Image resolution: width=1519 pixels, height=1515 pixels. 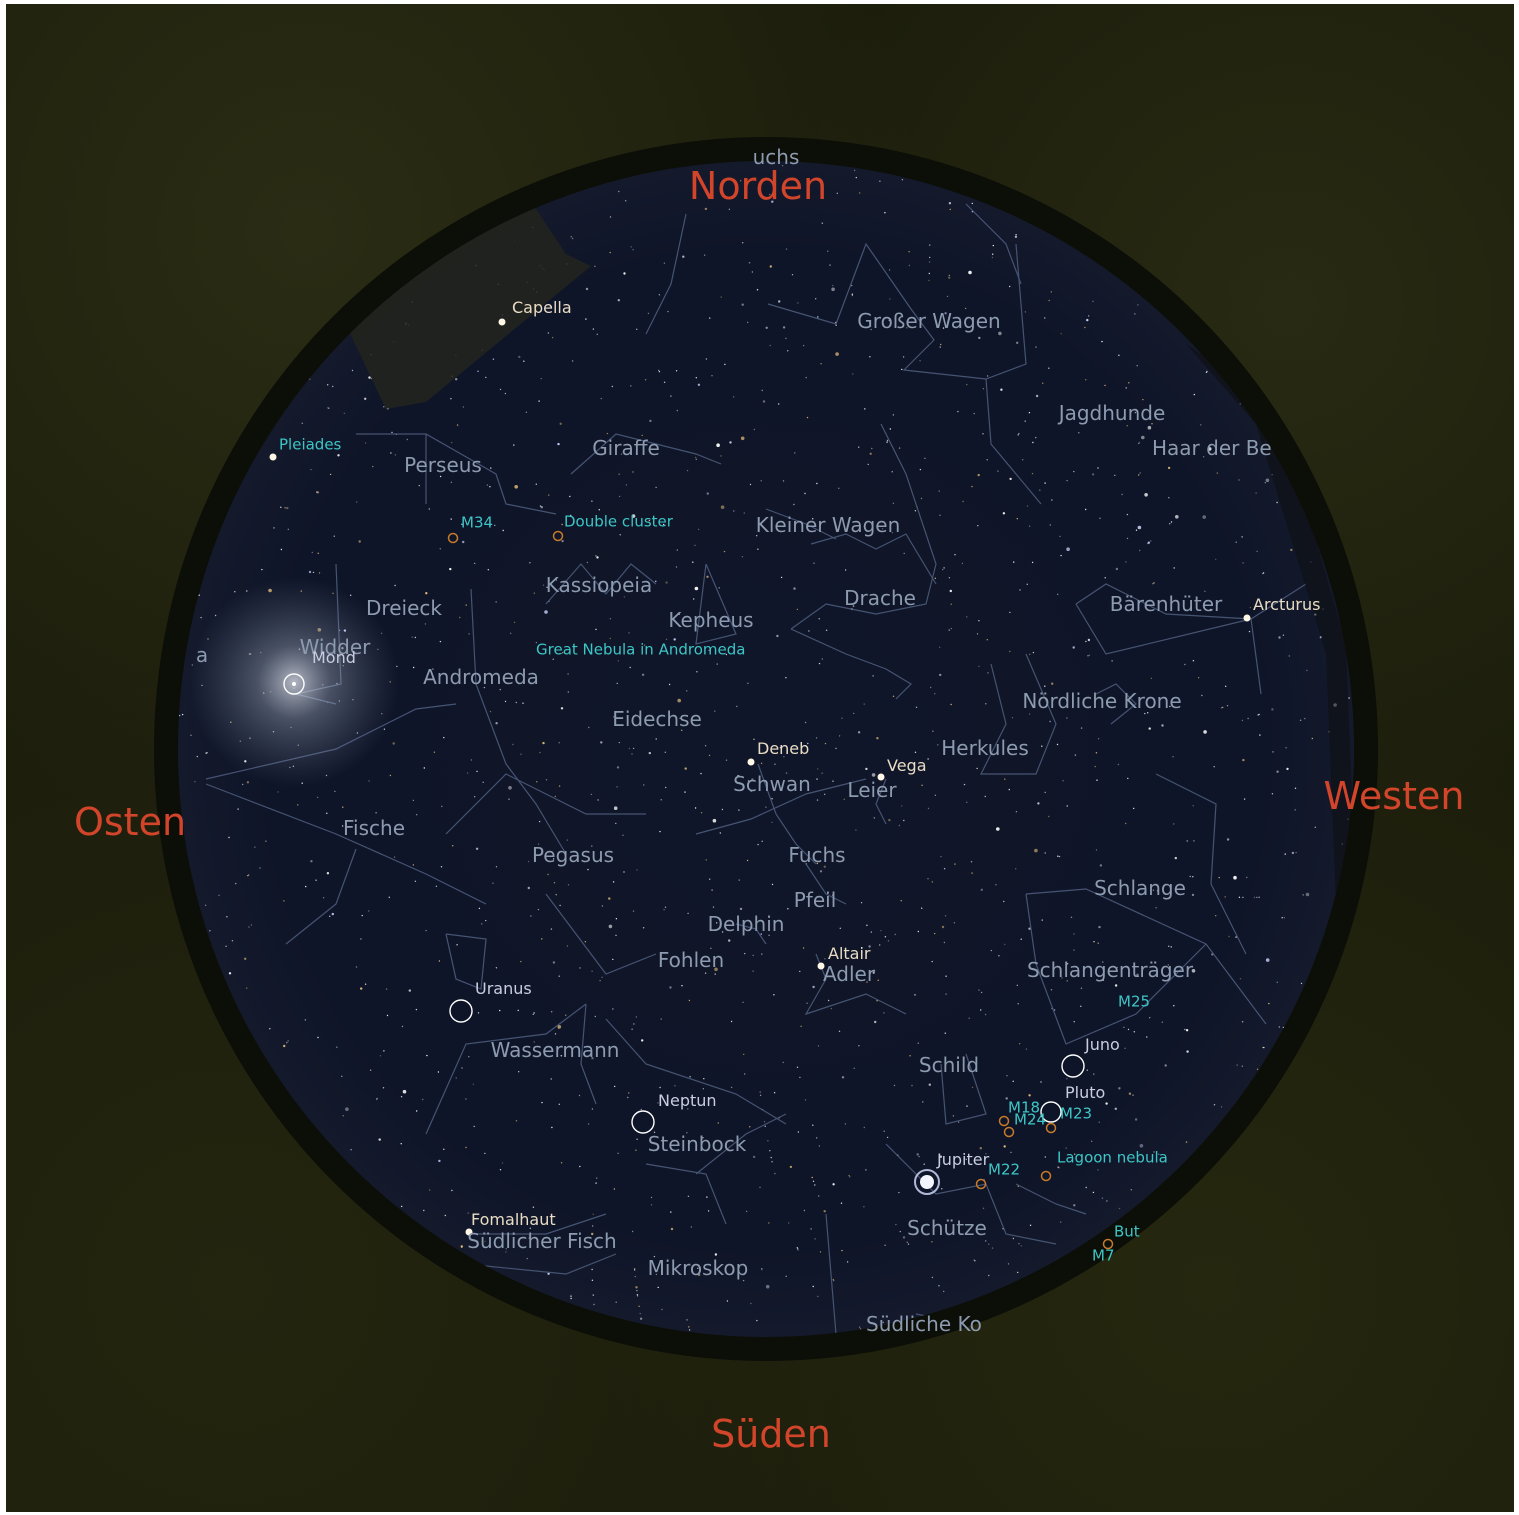 What do you see at coordinates (697, 1144) in the screenshot?
I see `constellation-label: Steinbock` at bounding box center [697, 1144].